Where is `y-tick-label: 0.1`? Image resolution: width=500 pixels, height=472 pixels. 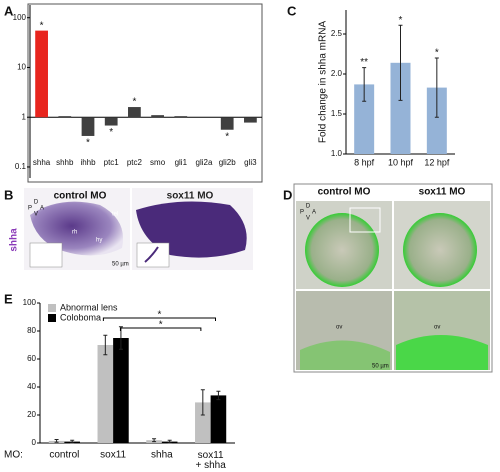
y-tick-label: 0.1 is located at coordinates (21, 166).